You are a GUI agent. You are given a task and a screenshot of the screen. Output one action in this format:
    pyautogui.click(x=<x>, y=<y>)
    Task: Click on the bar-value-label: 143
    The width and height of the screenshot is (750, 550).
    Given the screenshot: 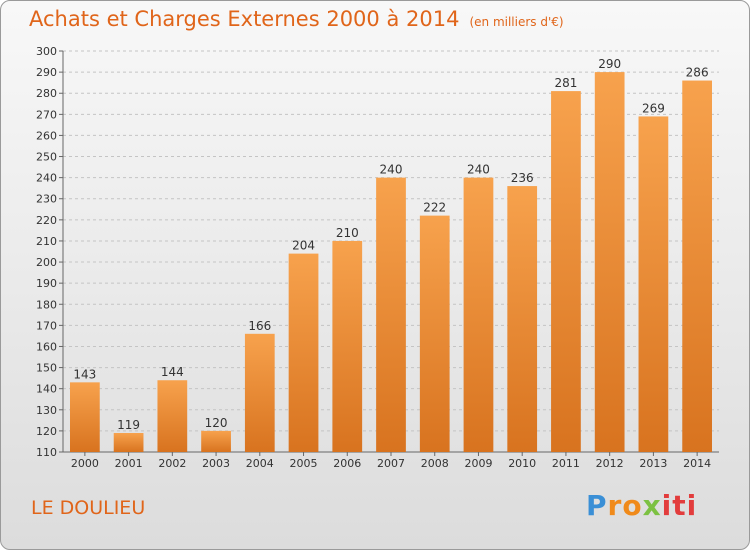 What is the action you would take?
    pyautogui.click(x=84, y=374)
    